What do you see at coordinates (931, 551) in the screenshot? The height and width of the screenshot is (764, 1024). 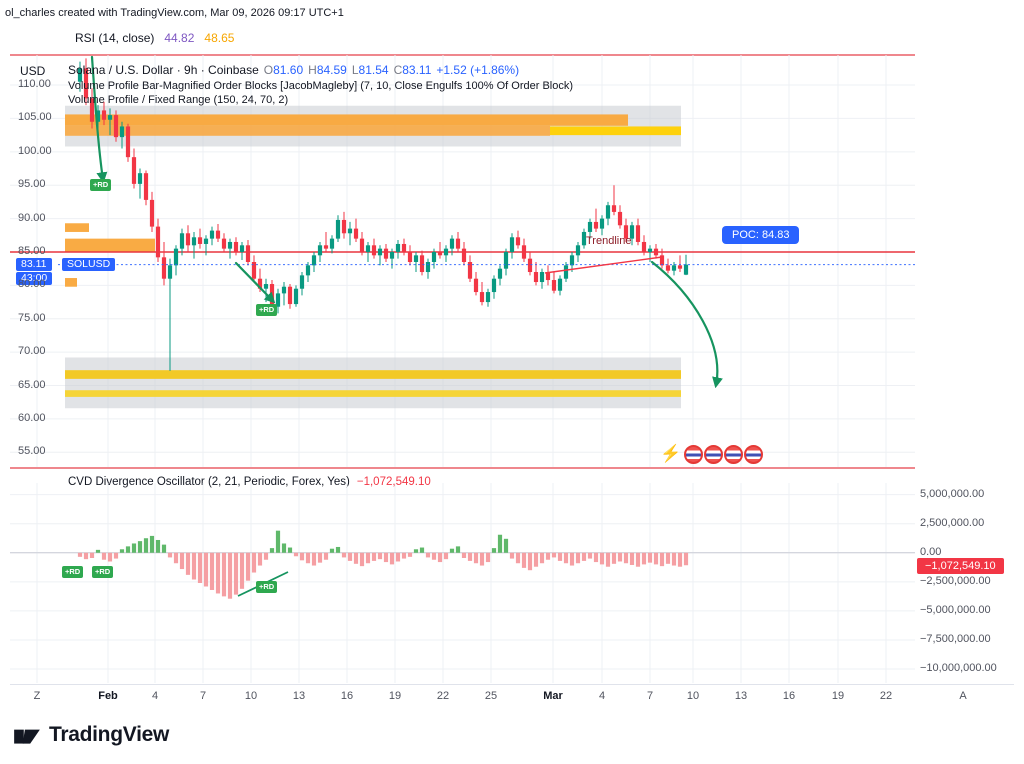 I see `cvd-axis-label: 0.00` at bounding box center [931, 551].